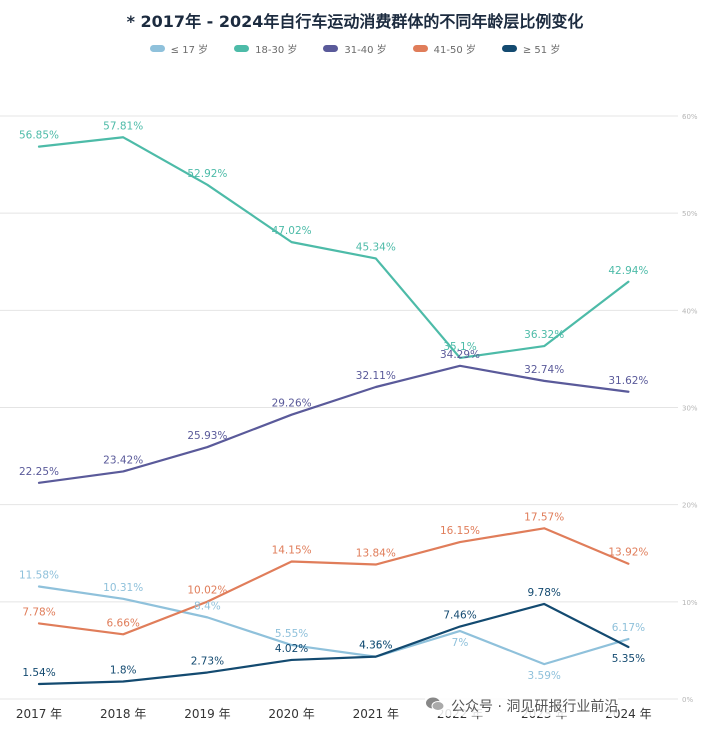 The width and height of the screenshot is (710, 734). What do you see at coordinates (690, 603) in the screenshot?
I see `y-tick-label: 10%` at bounding box center [690, 603].